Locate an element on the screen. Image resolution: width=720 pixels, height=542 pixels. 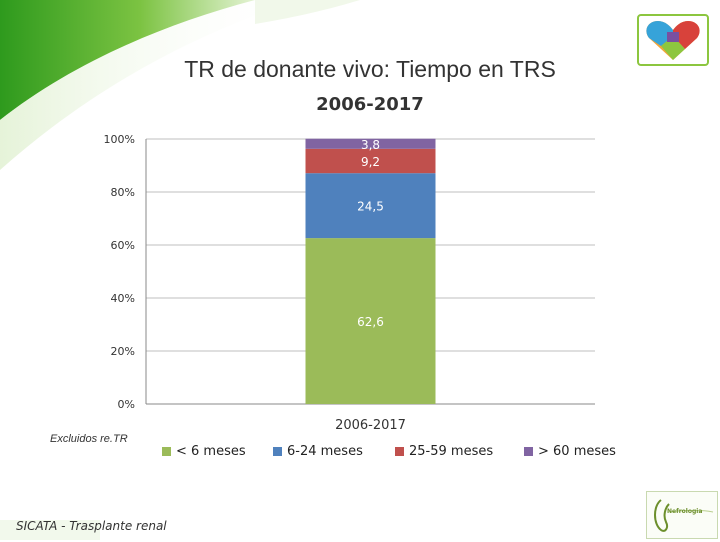
logo-wordmark: Nefrologia is located at coordinates (685, 511).